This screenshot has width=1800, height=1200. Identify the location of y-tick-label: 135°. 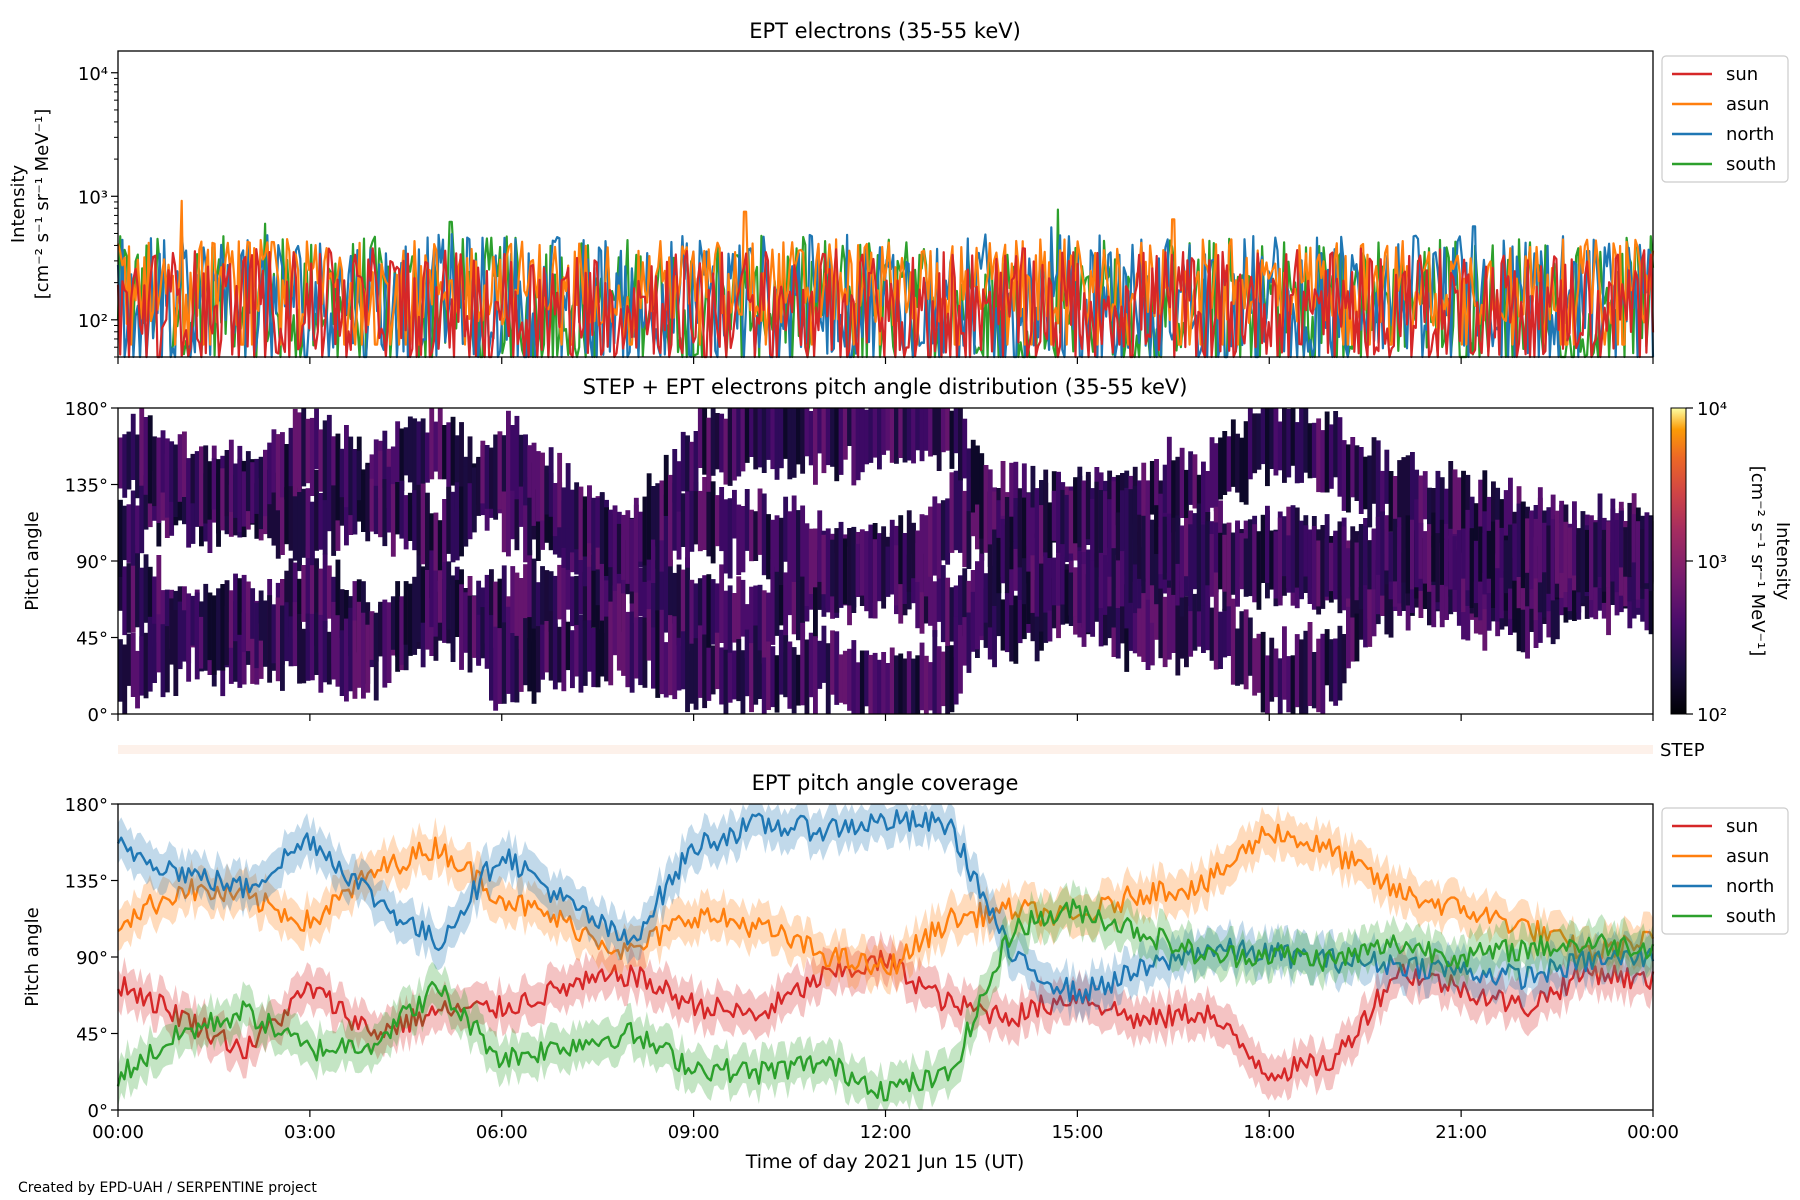
(86, 486).